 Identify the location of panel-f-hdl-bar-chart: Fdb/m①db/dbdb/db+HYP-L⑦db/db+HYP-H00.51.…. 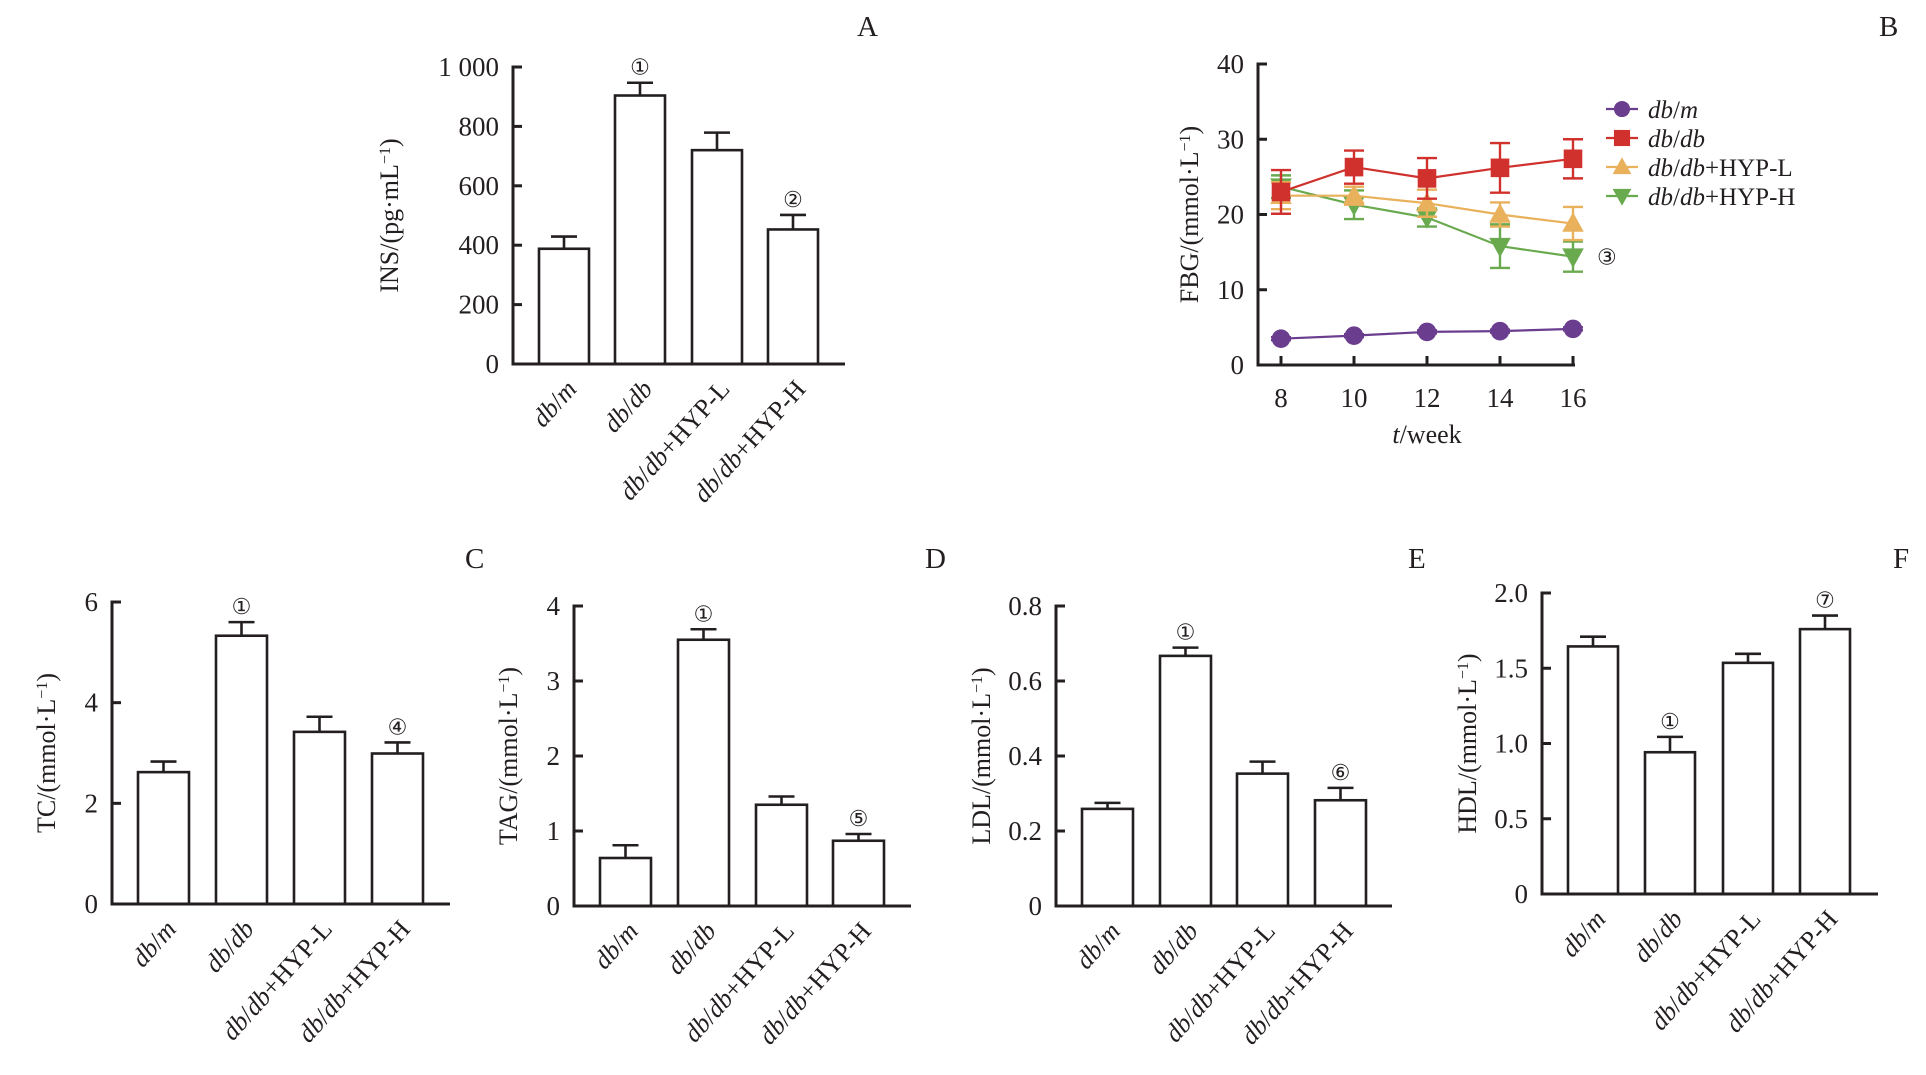
(1681, 790).